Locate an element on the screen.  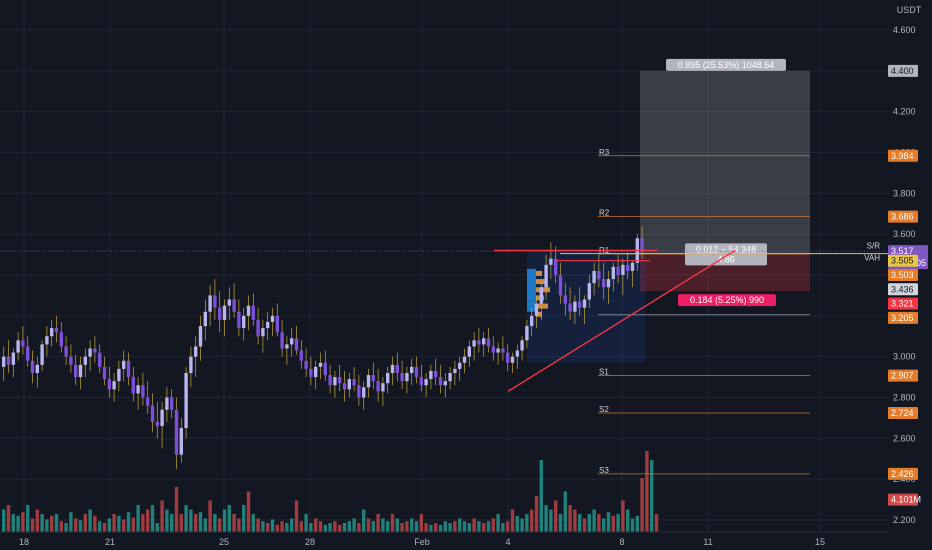
target-note-text: 0.895 (25.53%) 1048.64 is located at coordinates (726, 65).